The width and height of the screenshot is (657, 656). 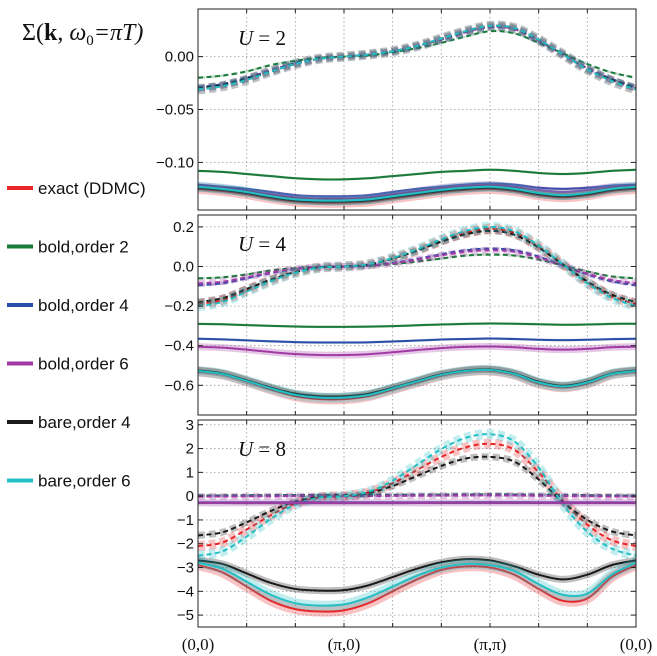 I want to click on legend-entry: bold,order 4, so click(x=68, y=305).